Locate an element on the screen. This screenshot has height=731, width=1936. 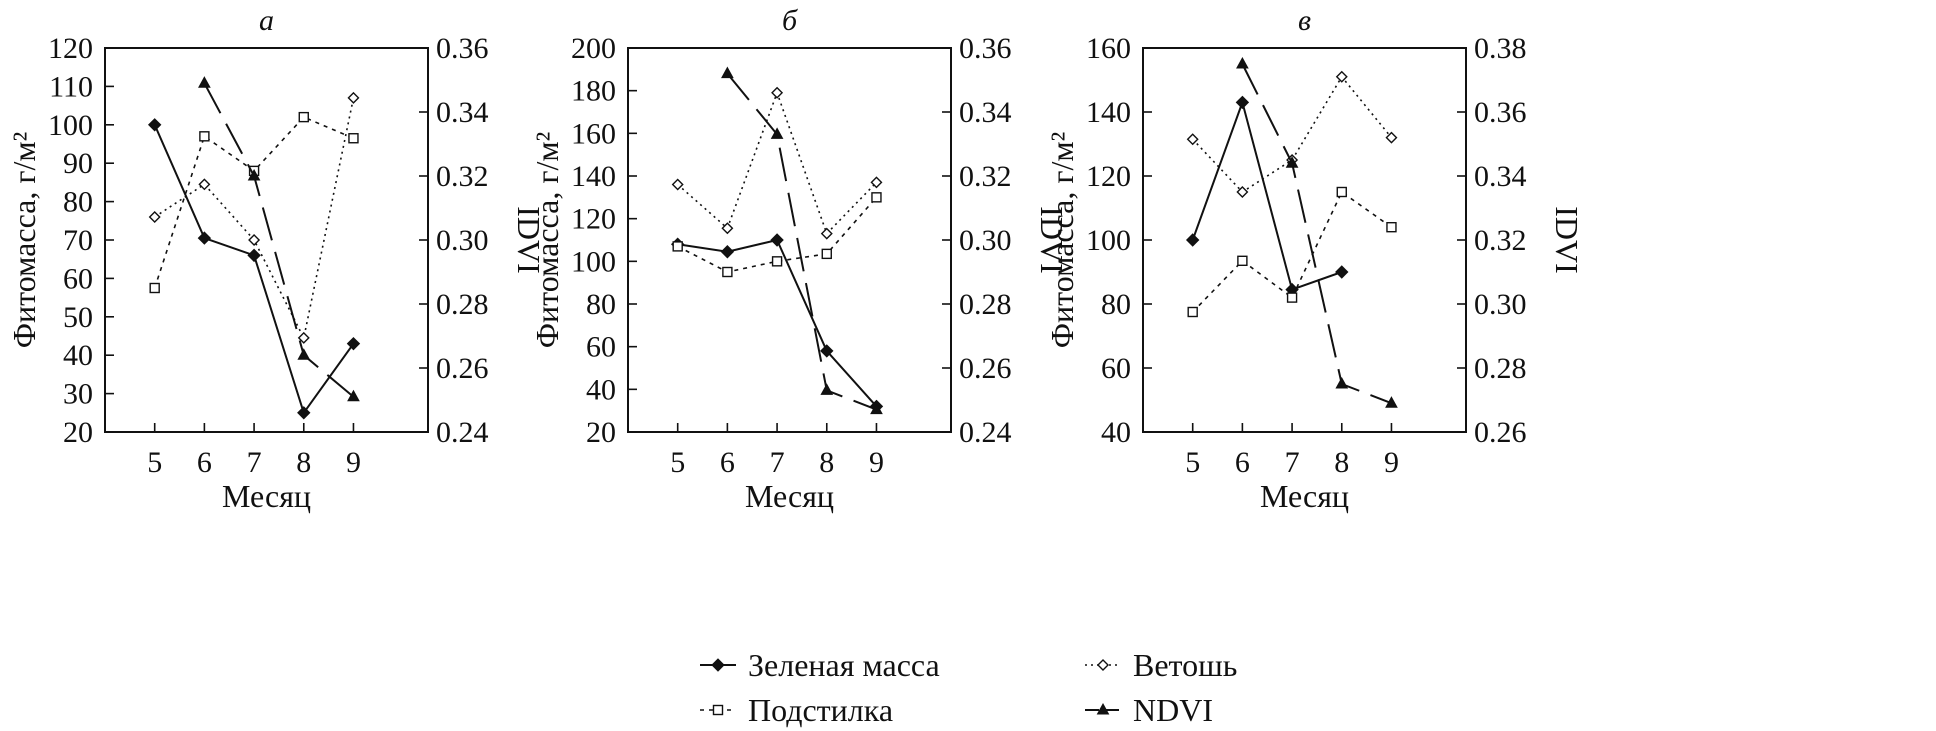
legend-marker-ndvi is located at coordinates (1103, 708).